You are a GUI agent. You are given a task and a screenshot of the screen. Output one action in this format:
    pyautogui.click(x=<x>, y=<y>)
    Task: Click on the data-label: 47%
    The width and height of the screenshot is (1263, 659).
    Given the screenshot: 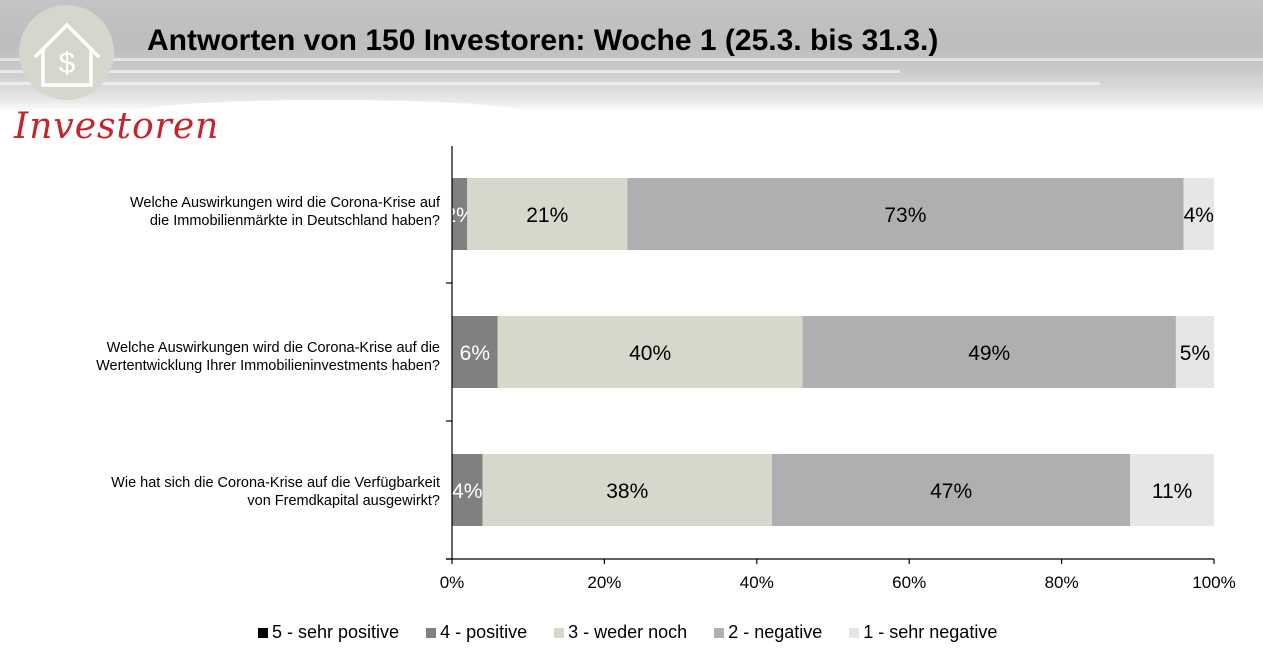 What is the action you would take?
    pyautogui.click(x=951, y=491)
    